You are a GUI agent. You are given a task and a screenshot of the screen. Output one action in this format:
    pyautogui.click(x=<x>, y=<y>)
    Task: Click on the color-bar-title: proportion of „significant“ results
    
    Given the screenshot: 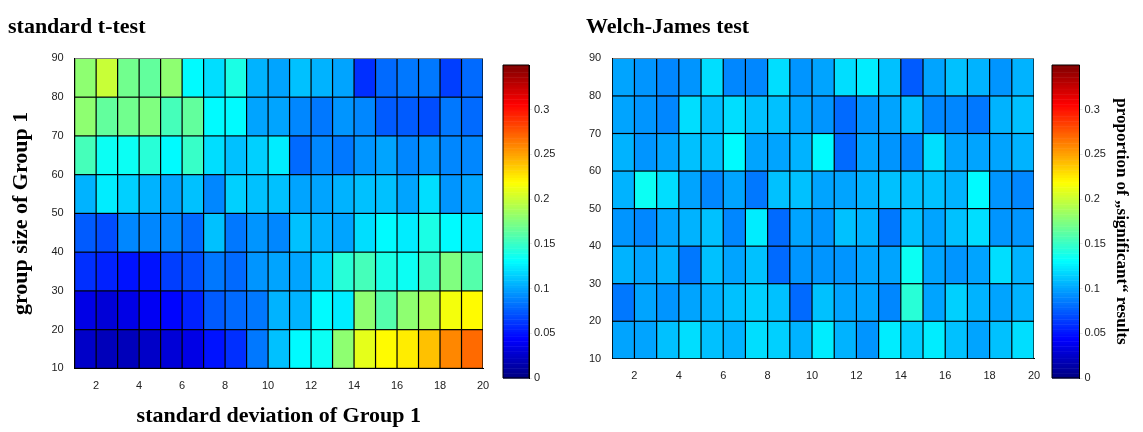 What is the action you would take?
    pyautogui.click(x=1122, y=222)
    